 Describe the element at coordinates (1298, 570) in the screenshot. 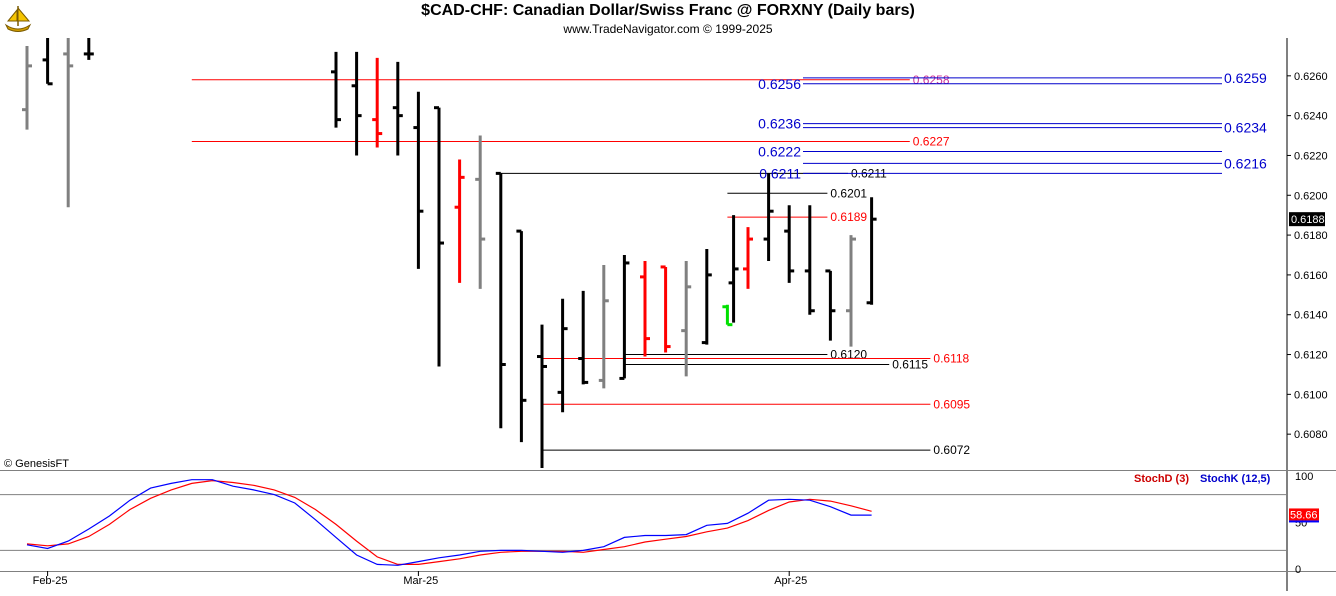

I see `stoch-y-tick-label: 0` at that location.